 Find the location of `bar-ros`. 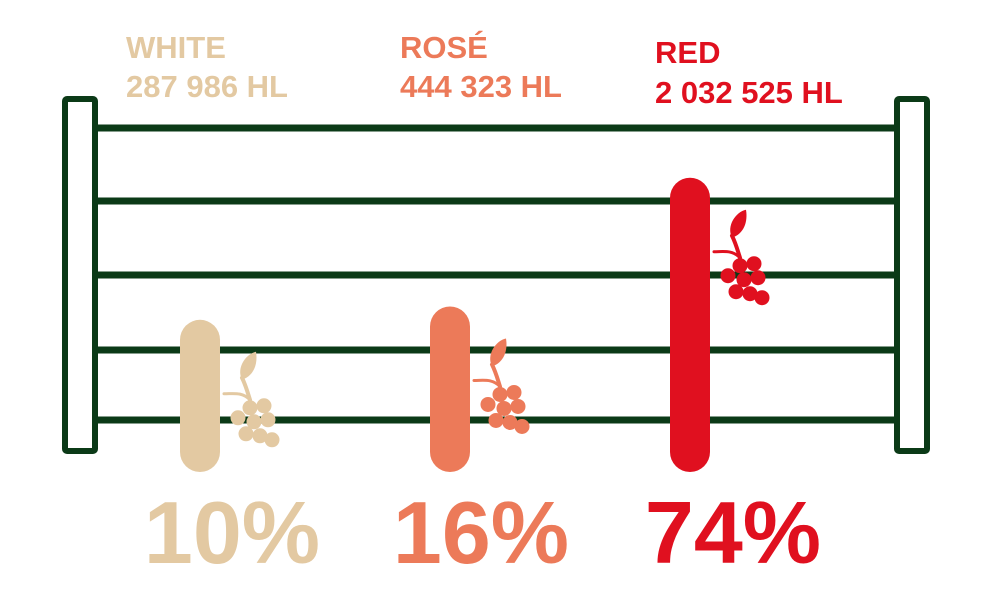

bar-ros is located at coordinates (450, 389).